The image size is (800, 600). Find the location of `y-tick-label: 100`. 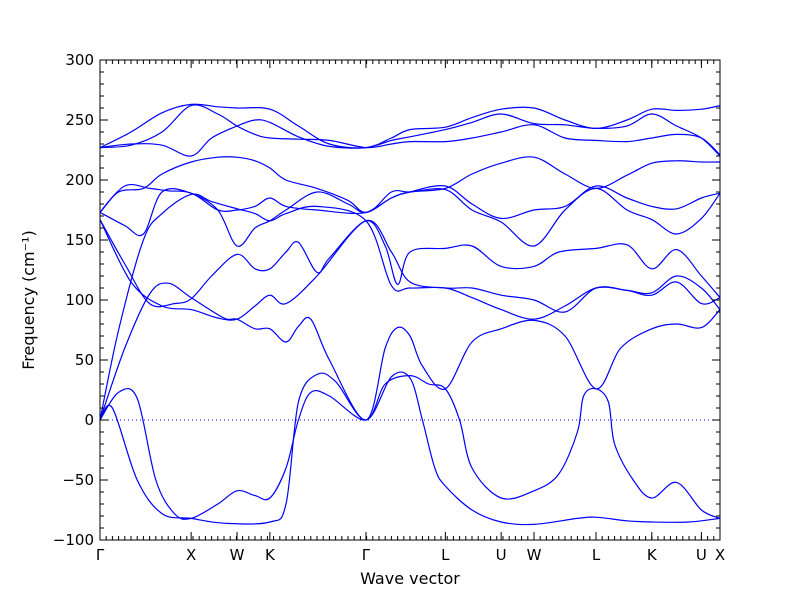

y-tick-label: 100 is located at coordinates (79, 300).